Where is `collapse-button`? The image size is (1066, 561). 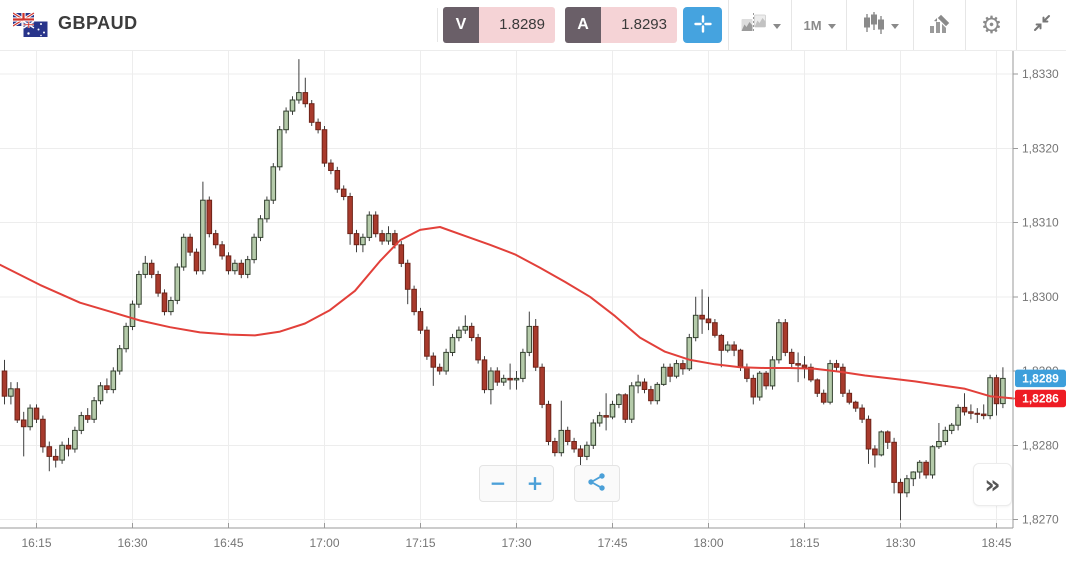
collapse-button is located at coordinates (1041, 25).